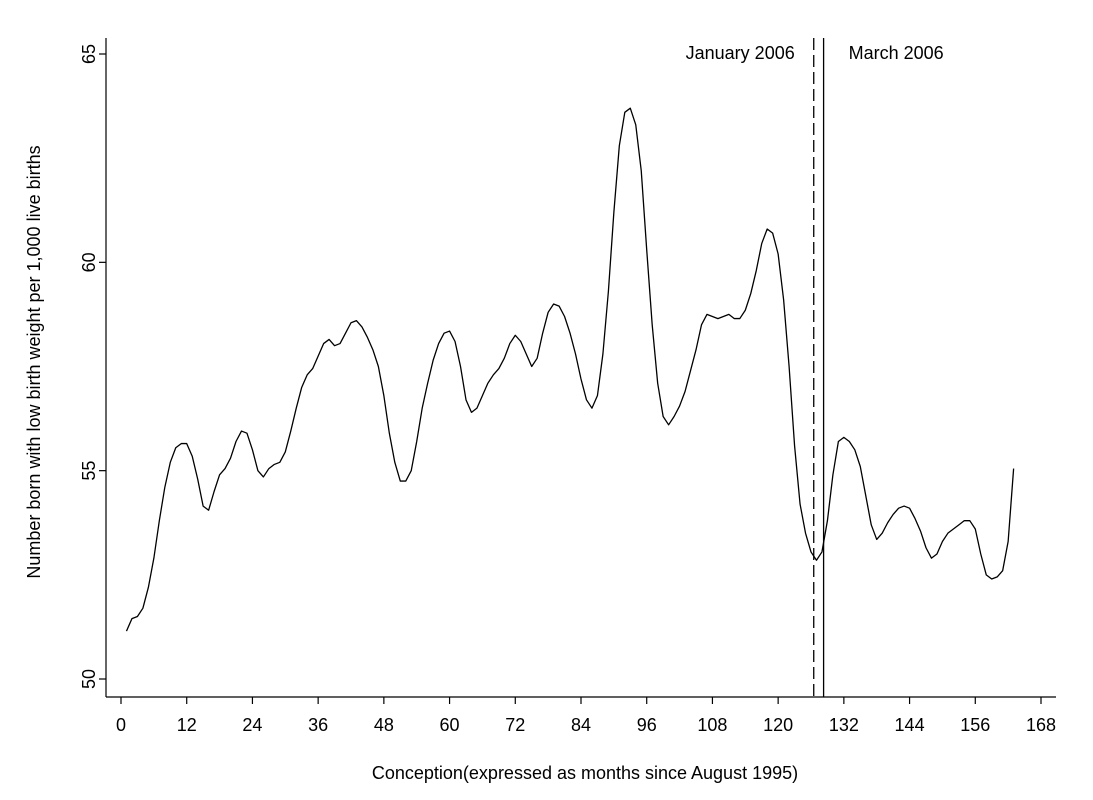 This screenshot has height=800, width=1093. What do you see at coordinates (187, 725) in the screenshot?
I see `x-tick-label: 12` at bounding box center [187, 725].